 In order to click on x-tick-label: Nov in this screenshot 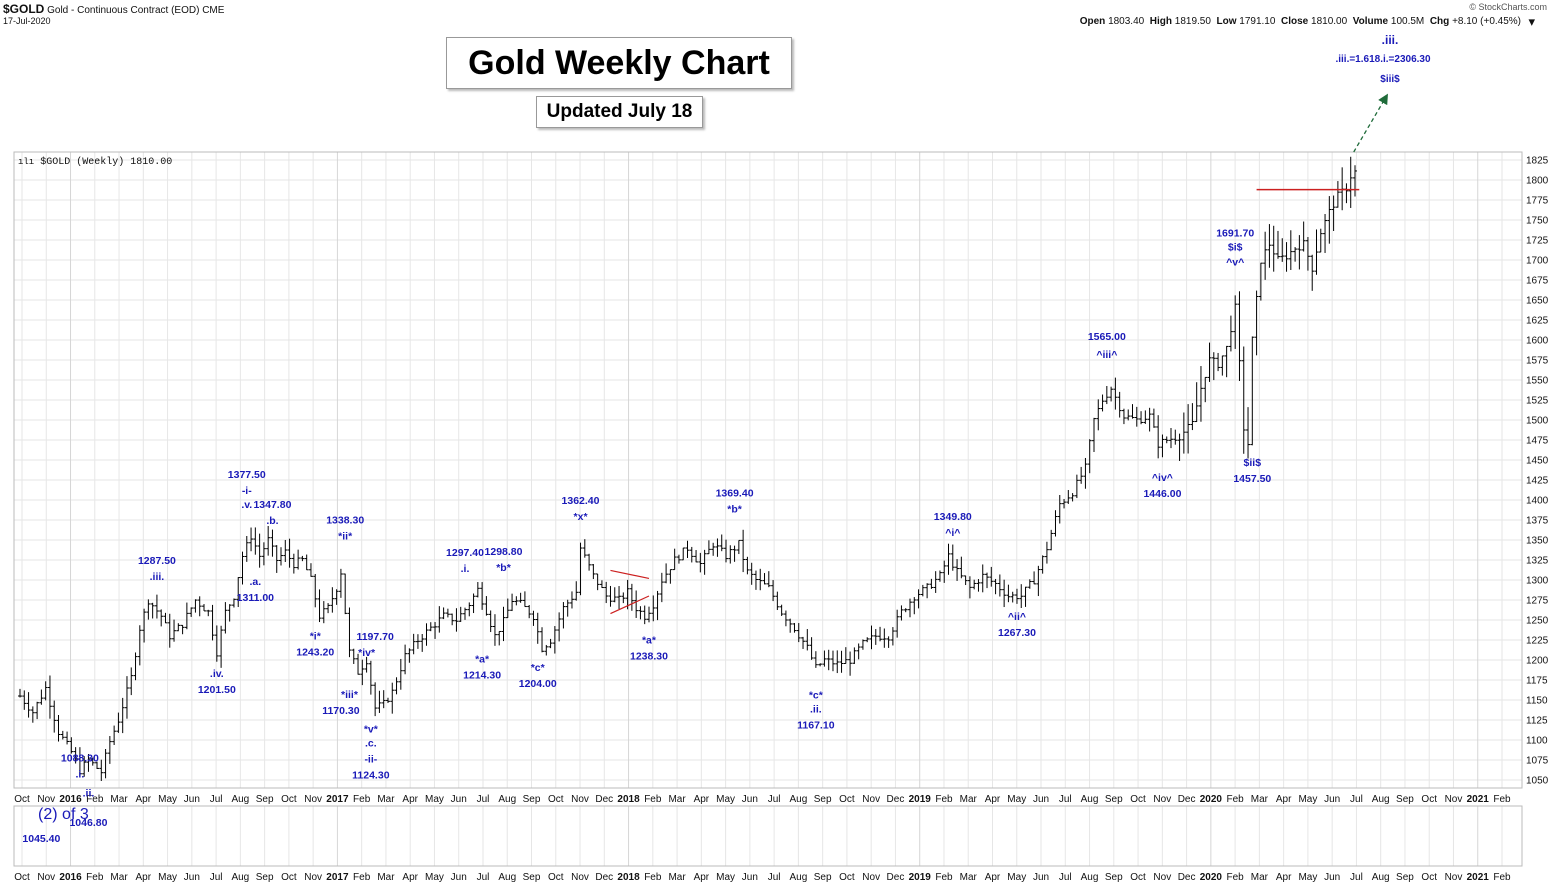, I will do `click(871, 799)`.